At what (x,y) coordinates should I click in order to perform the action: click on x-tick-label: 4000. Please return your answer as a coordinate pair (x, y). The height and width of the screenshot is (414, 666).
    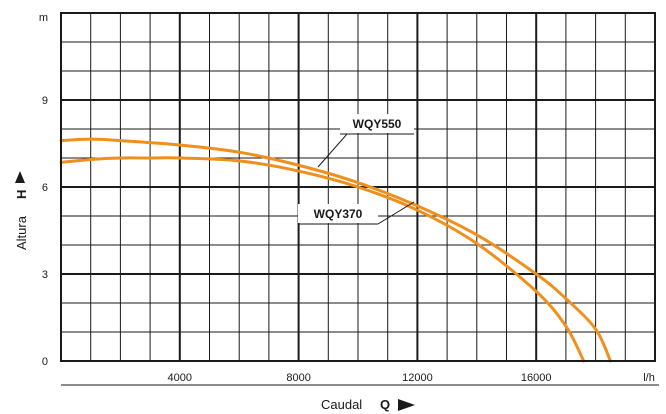
    Looking at the image, I should click on (180, 378).